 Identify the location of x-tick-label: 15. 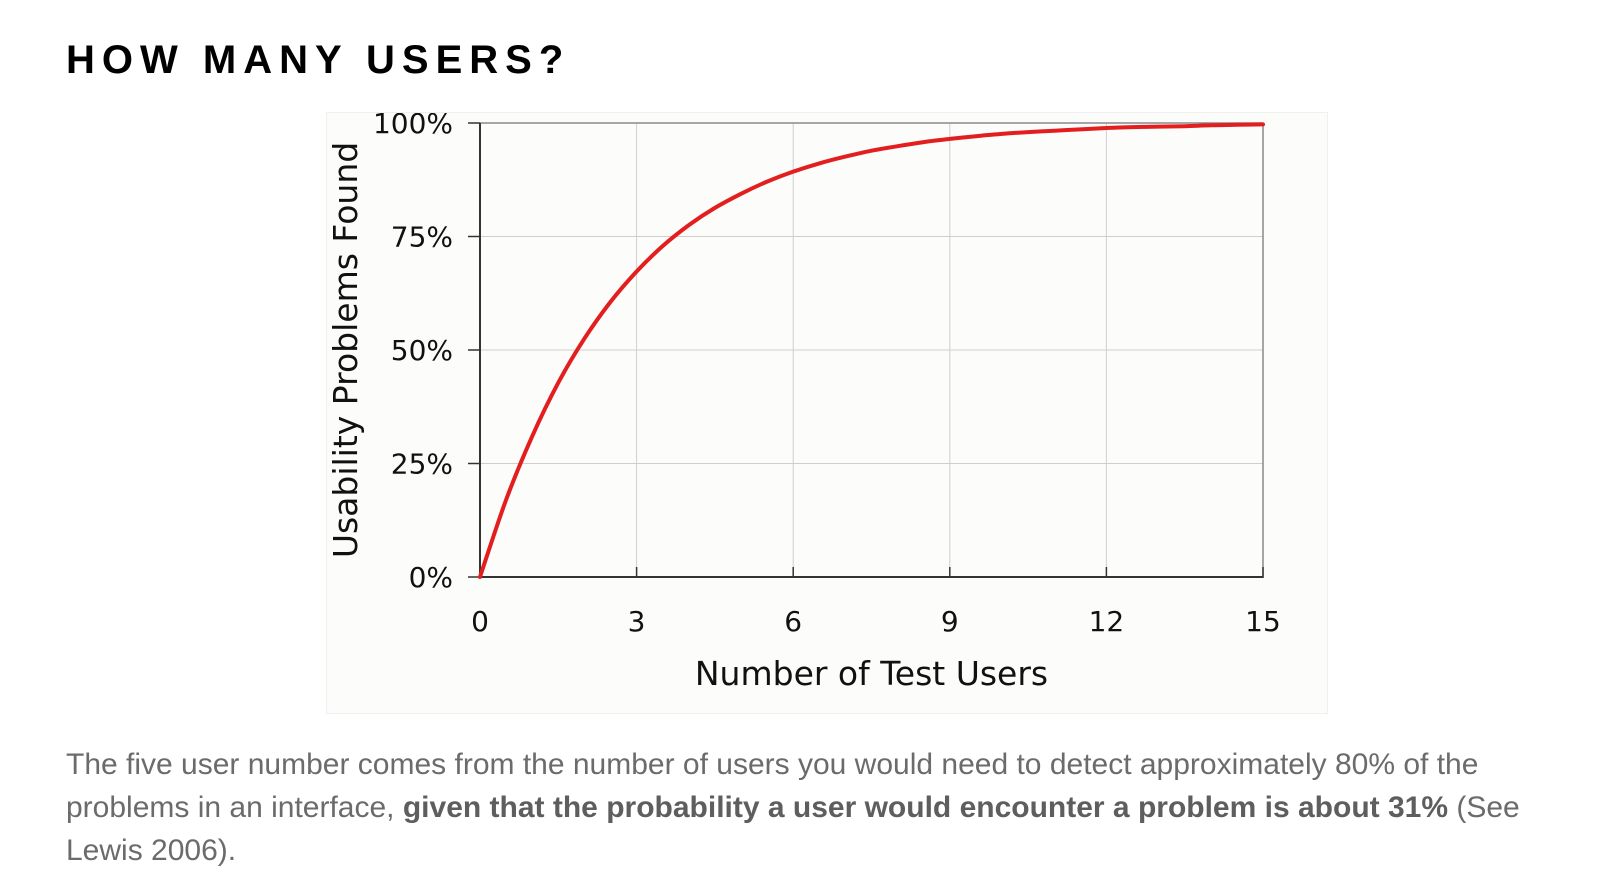
(1263, 621).